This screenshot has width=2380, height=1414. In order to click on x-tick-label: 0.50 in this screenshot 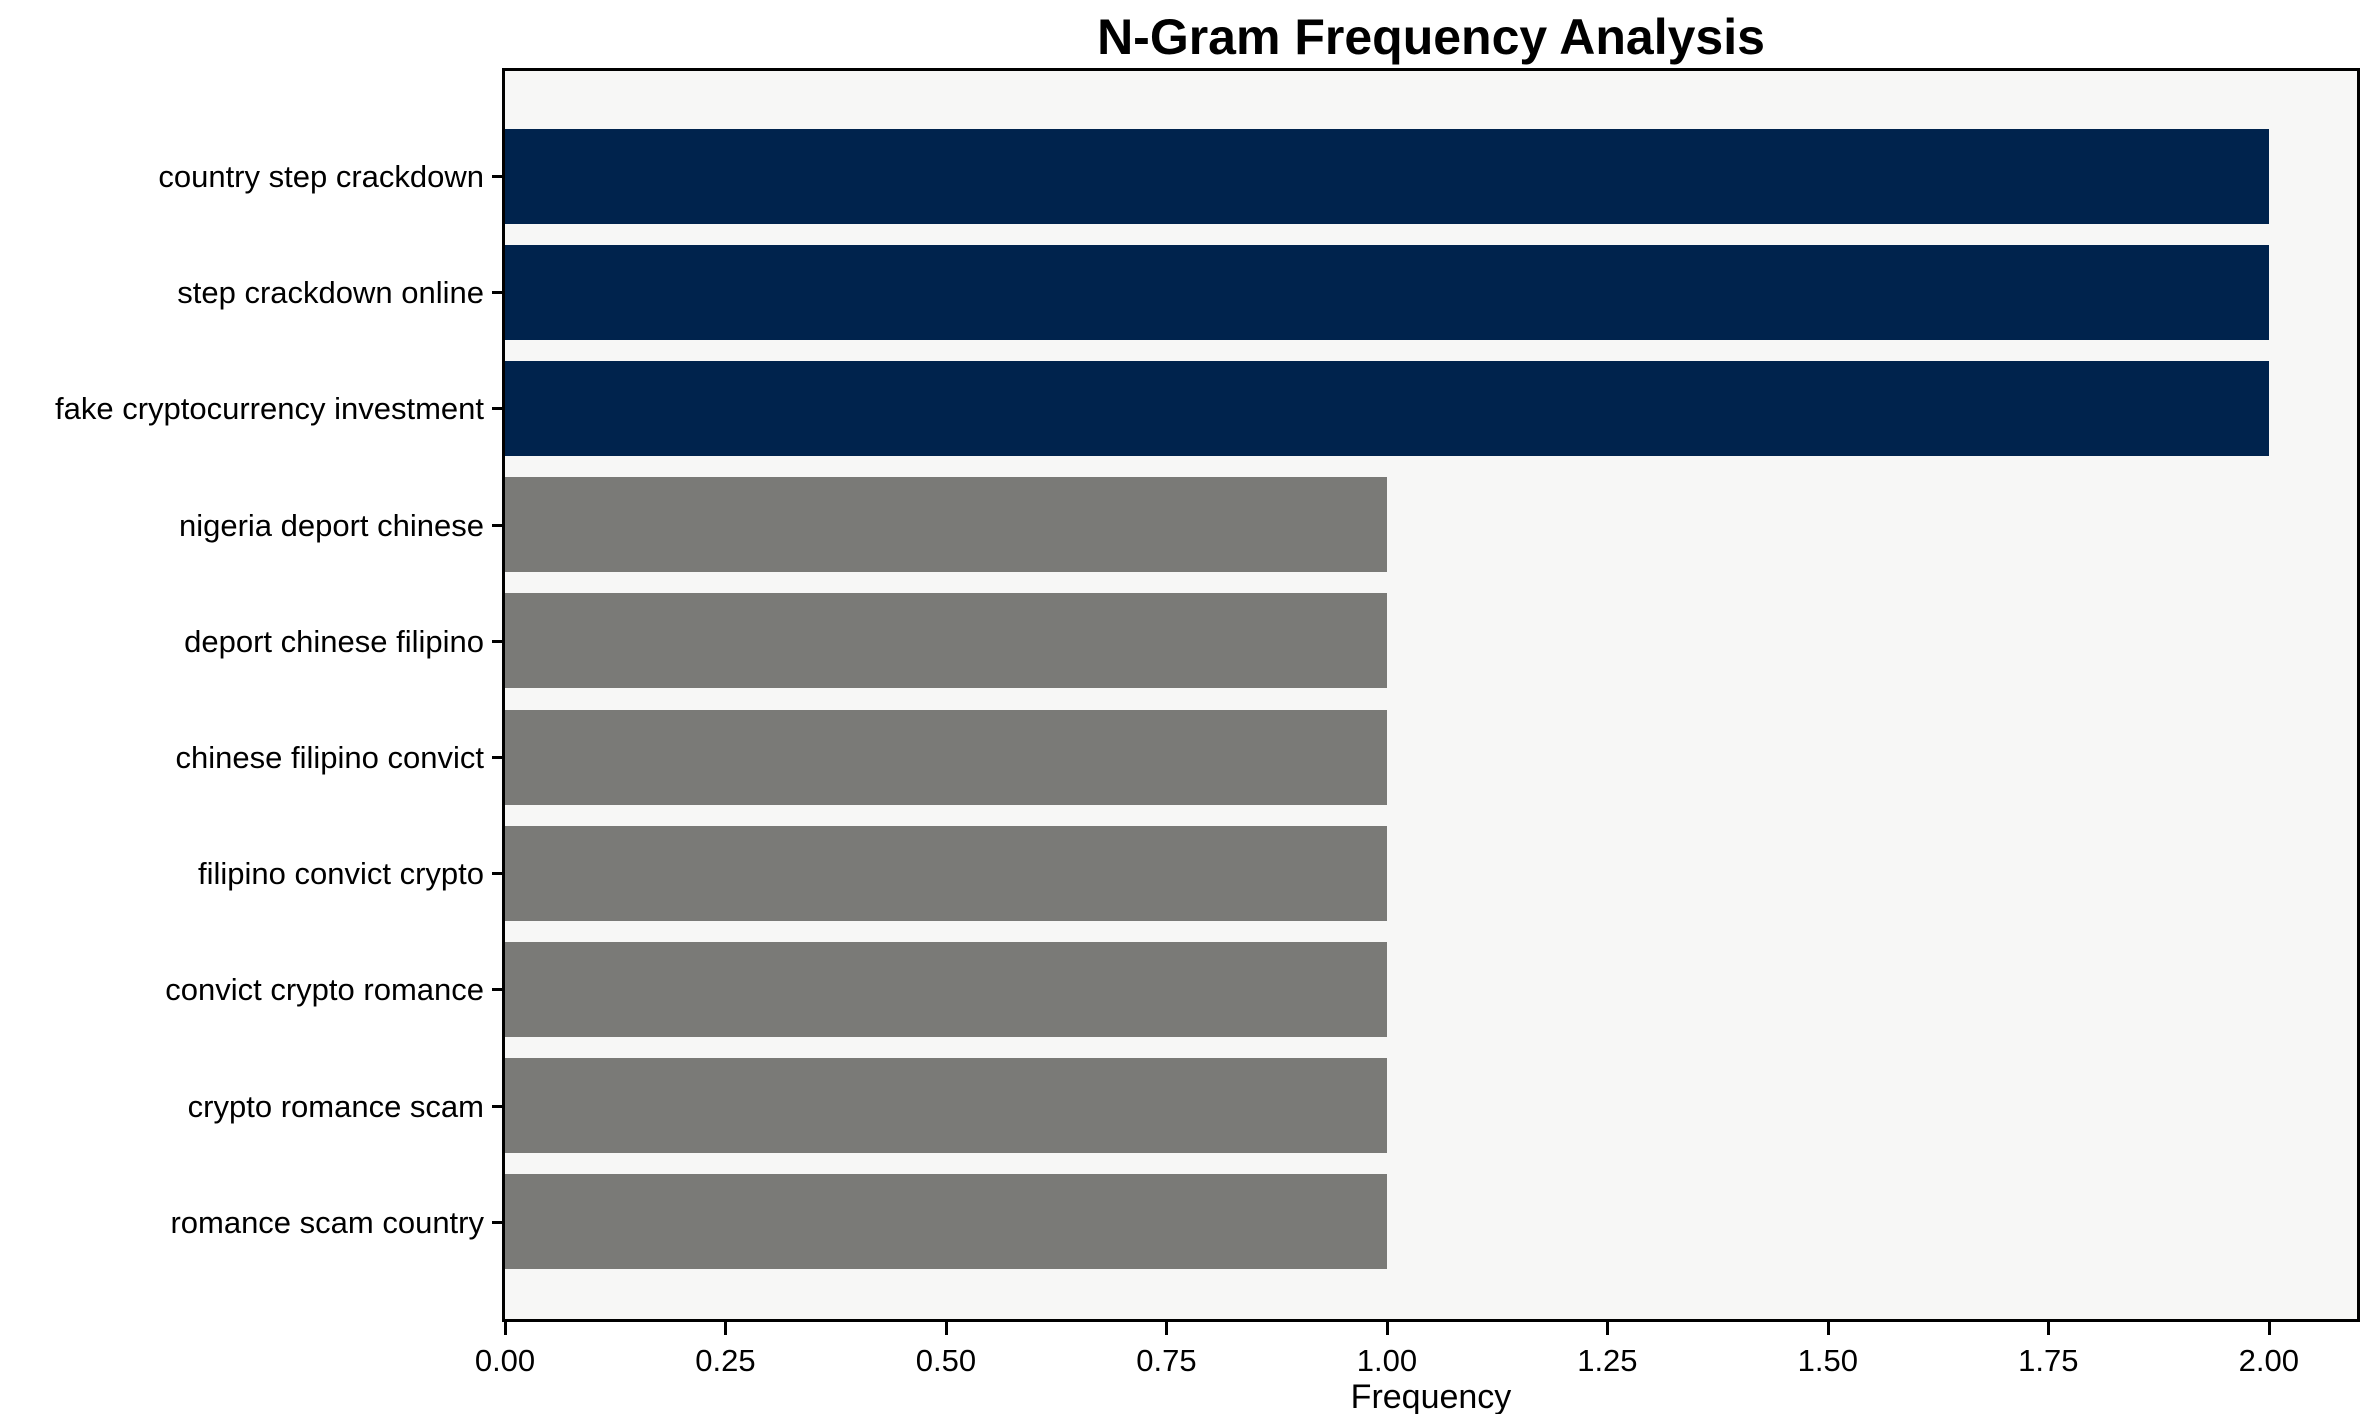, I will do `click(946, 1360)`.